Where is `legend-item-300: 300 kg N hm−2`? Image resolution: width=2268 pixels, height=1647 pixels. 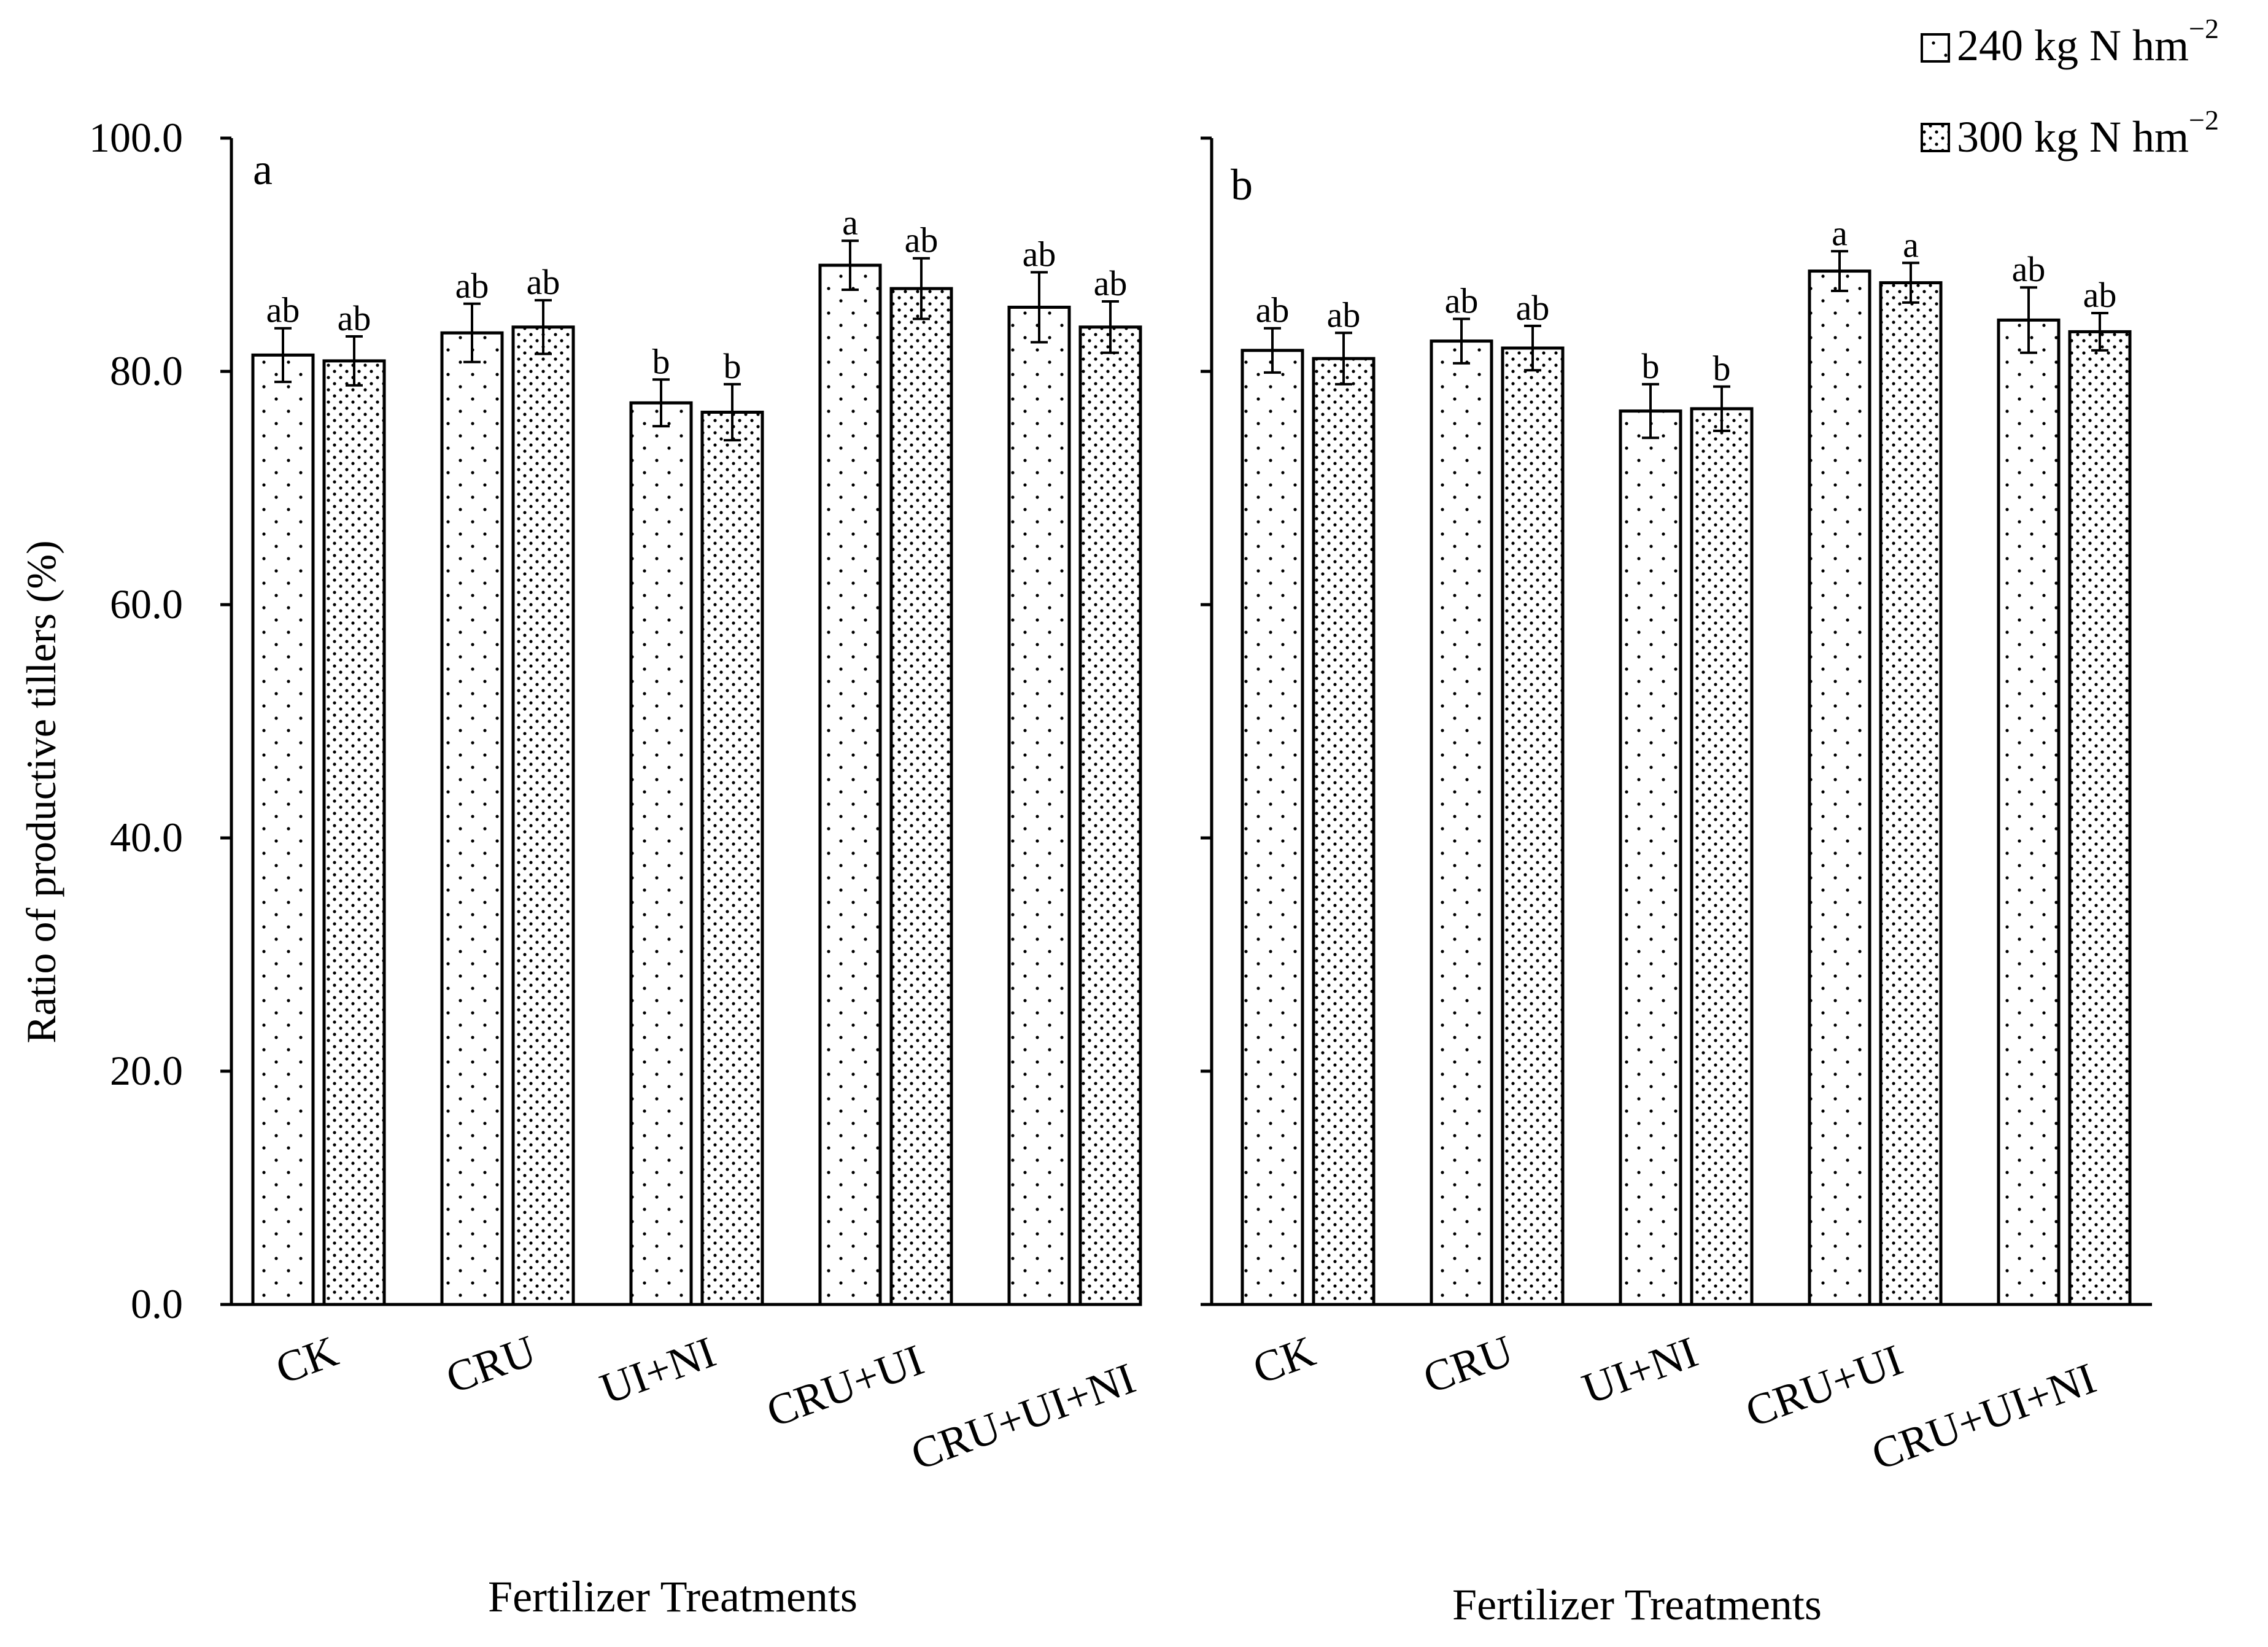
legend-item-300: 300 kg N hm−2 is located at coordinates (2070, 132).